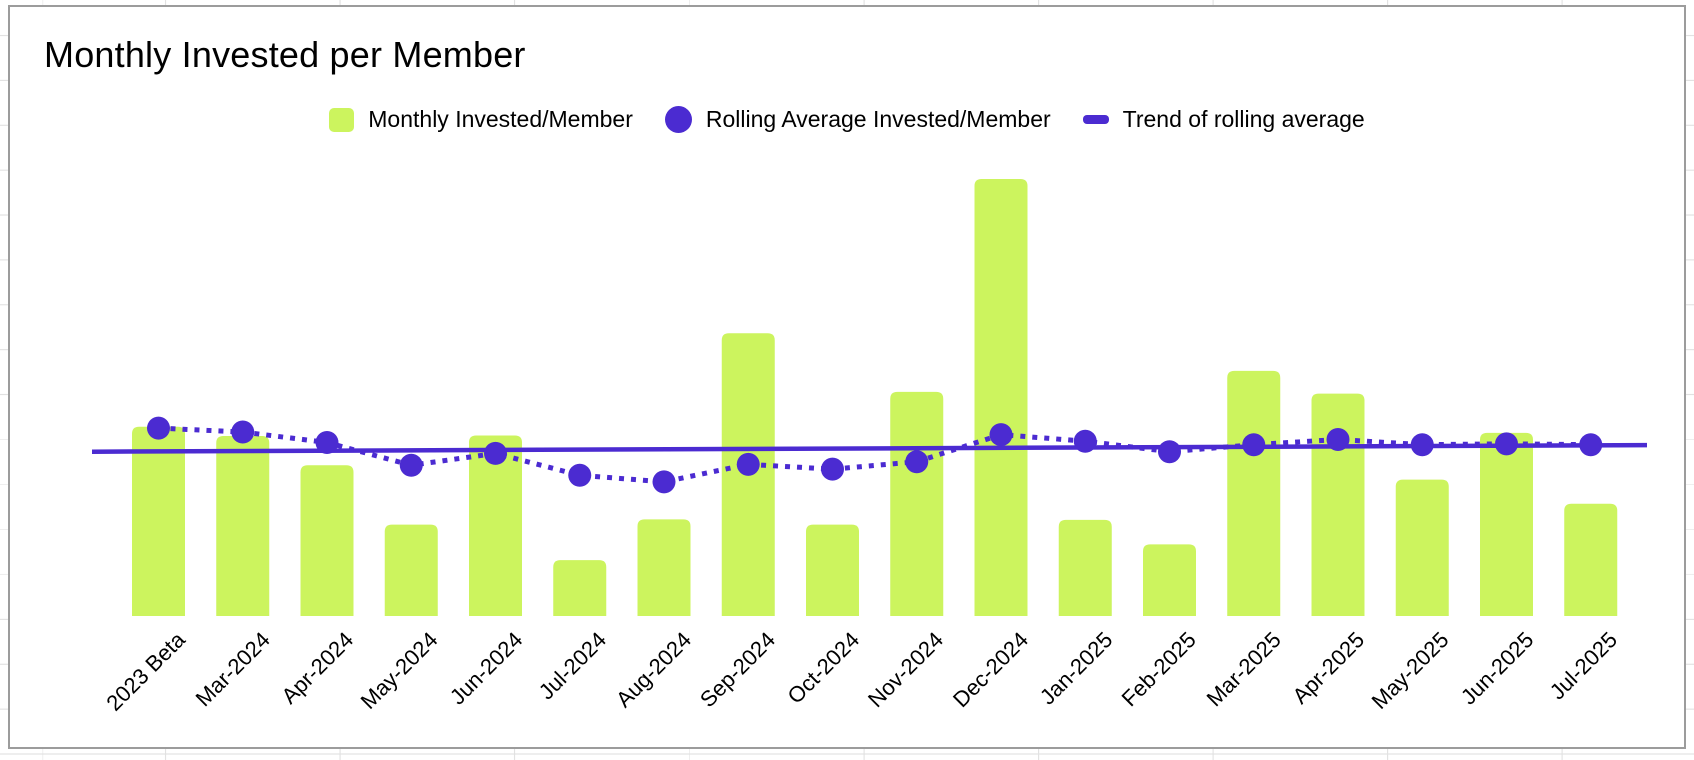 The height and width of the screenshot is (760, 1694). I want to click on legend-label: Rolling Average Invested/Member, so click(878, 119).